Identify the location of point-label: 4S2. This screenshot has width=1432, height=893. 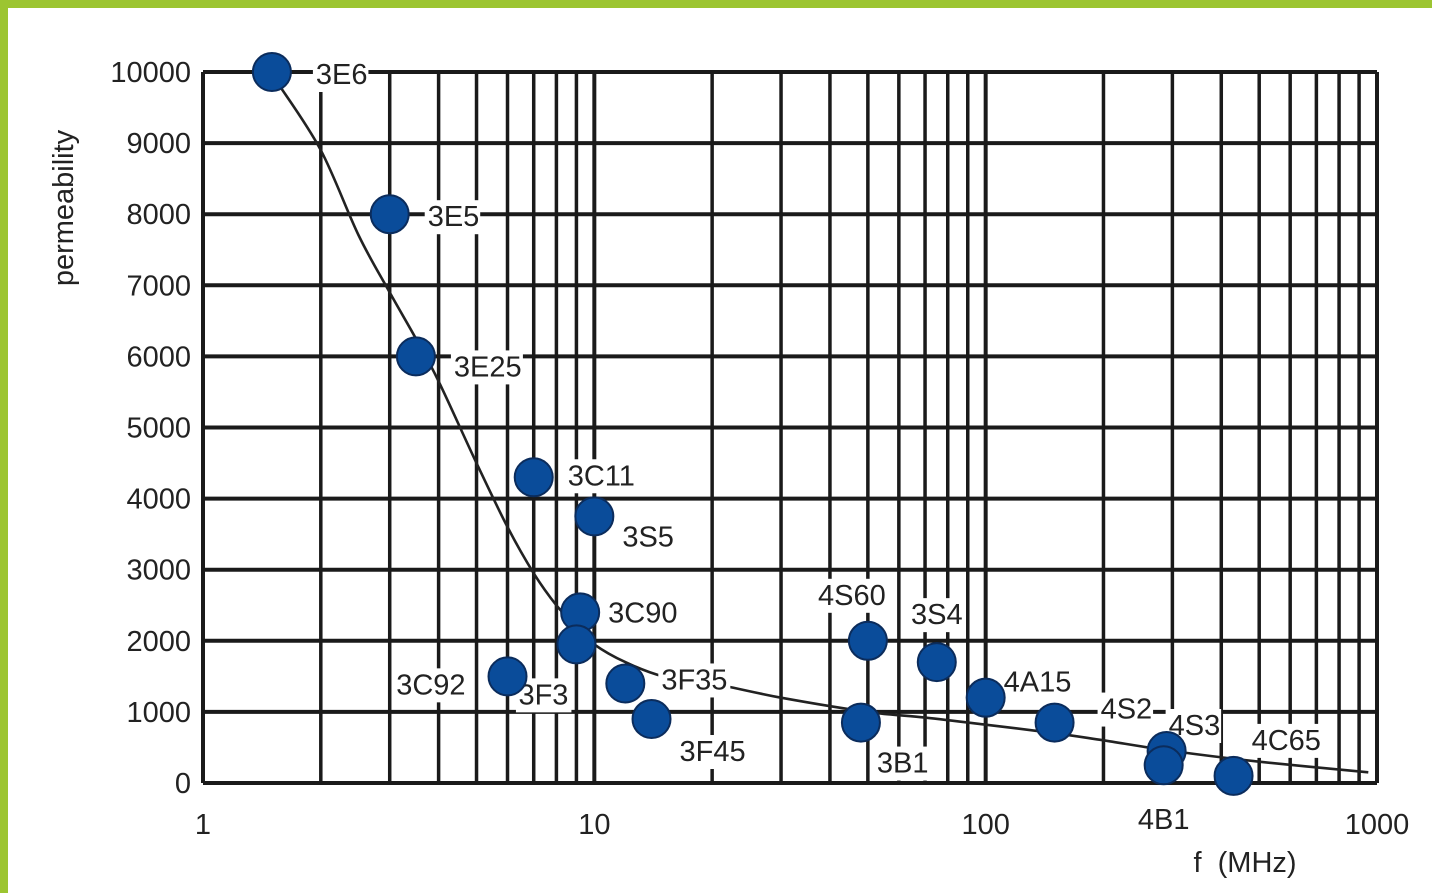
(1127, 710).